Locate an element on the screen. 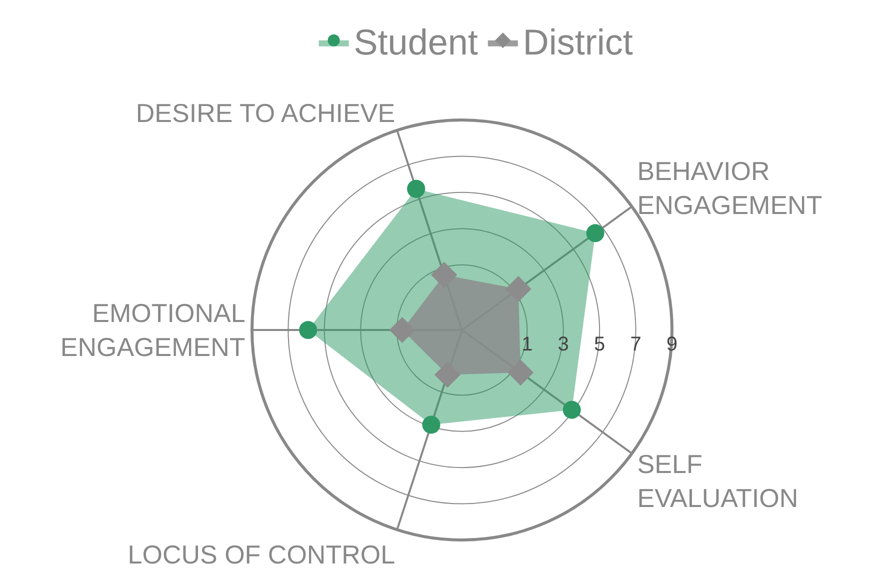 This screenshot has height=578, width=882. spoke-label: DESIRE TO ACHIEVE is located at coordinates (266, 113).